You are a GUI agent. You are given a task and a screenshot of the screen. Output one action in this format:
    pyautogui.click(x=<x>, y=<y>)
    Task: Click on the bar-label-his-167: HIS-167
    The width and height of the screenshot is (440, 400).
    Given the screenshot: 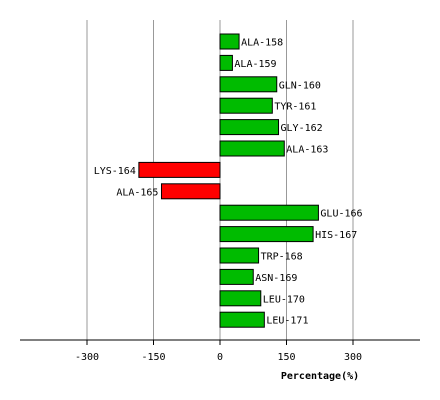 What is the action you would take?
    pyautogui.click(x=336, y=235)
    